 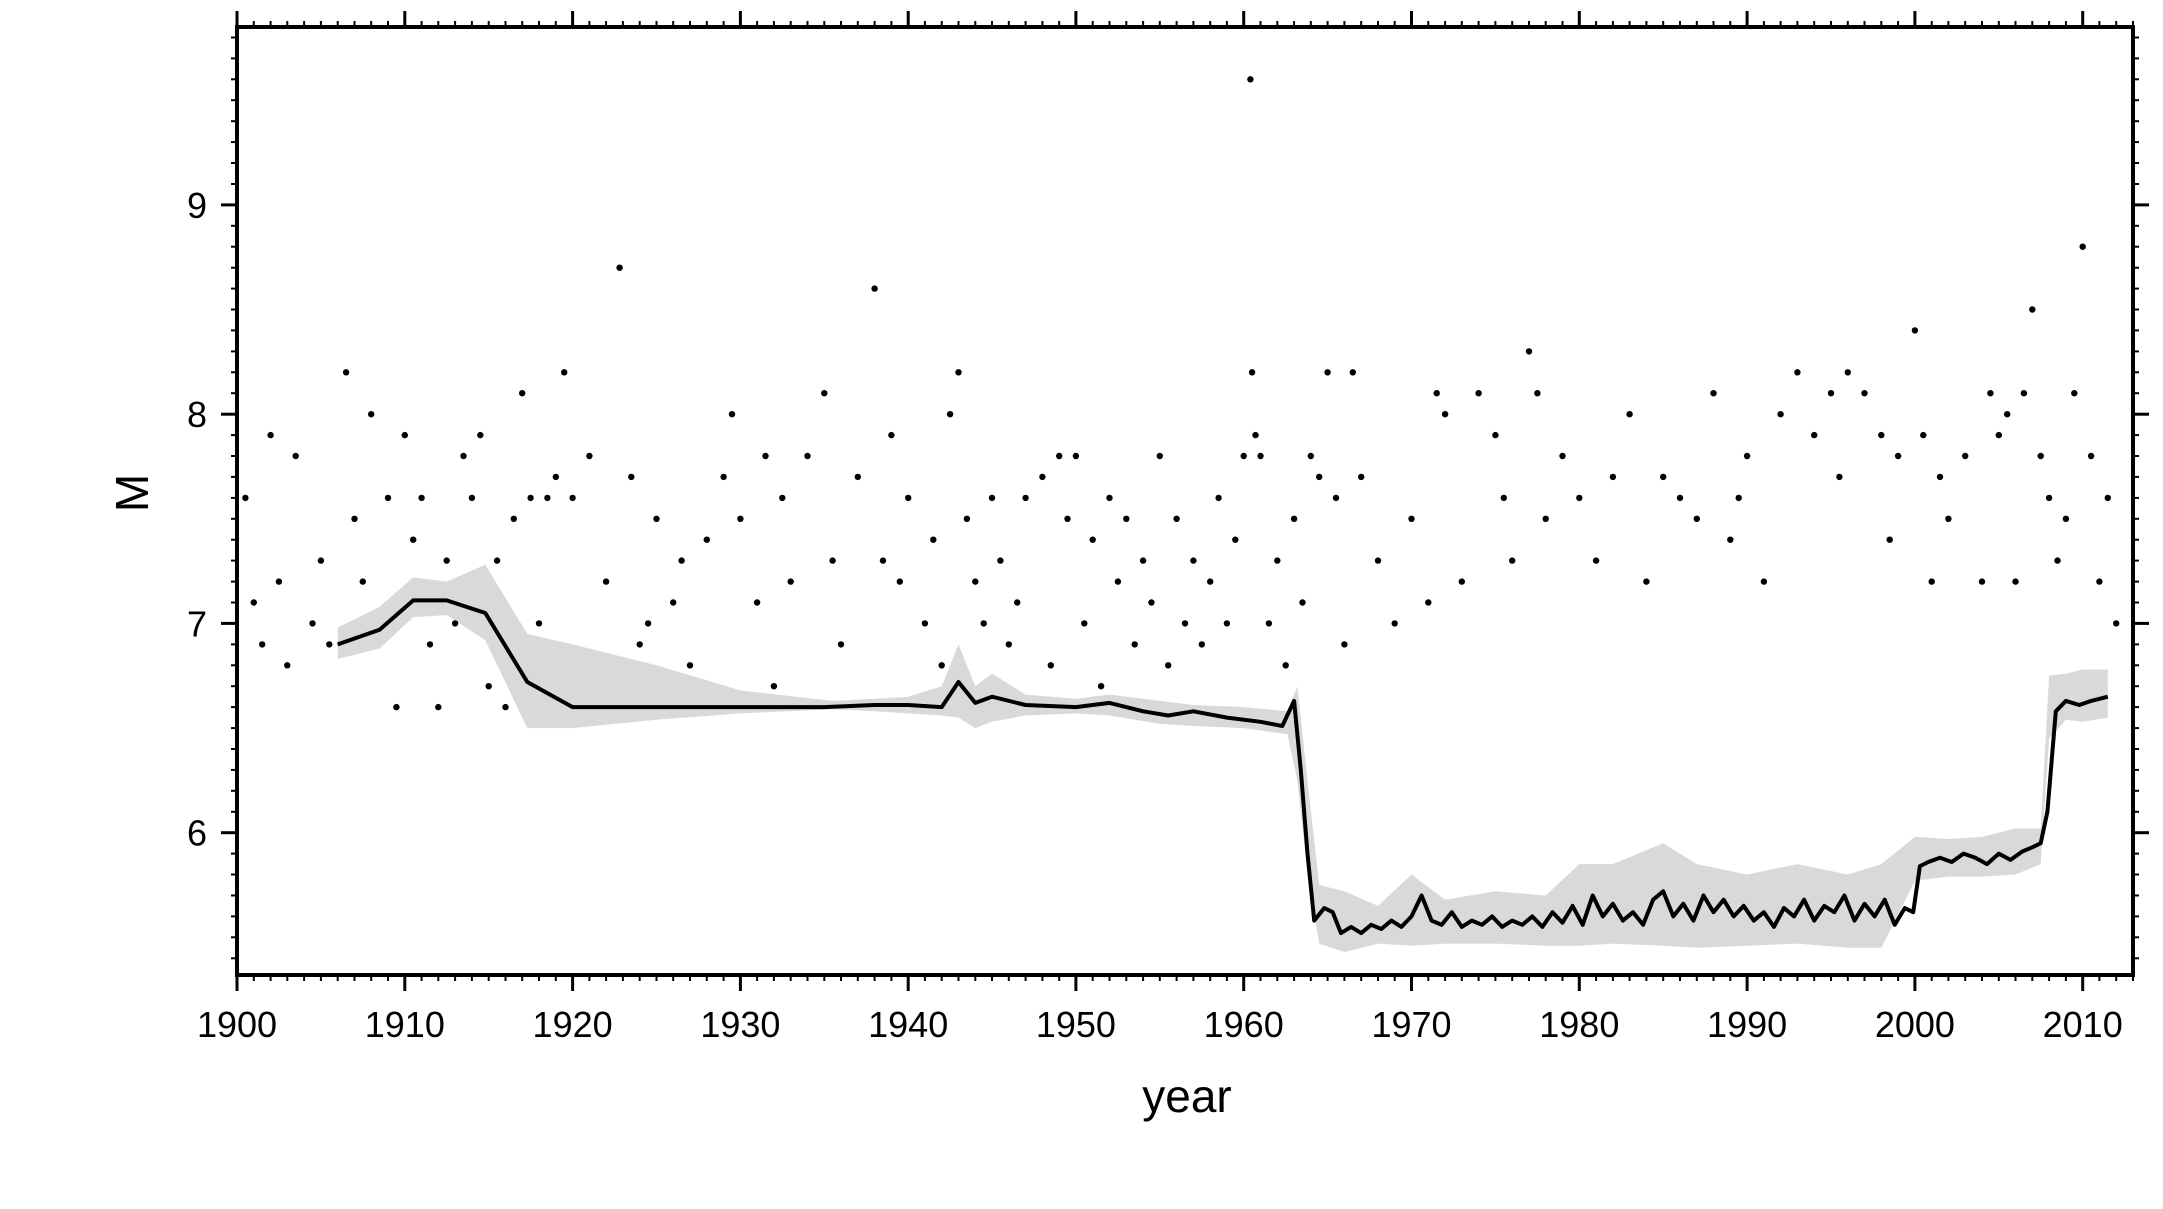 I want to click on x-tick-label: 1970, so click(x=1411, y=1024).